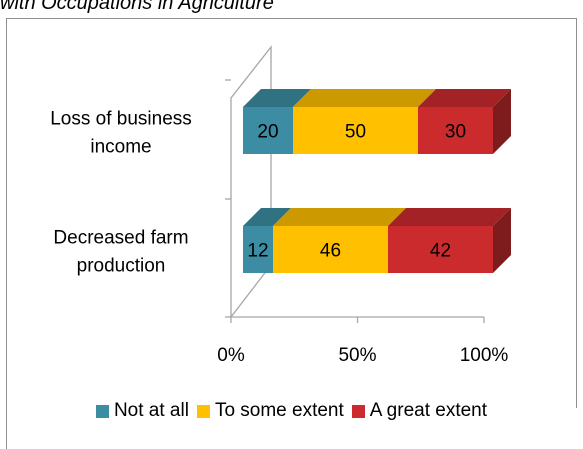  What do you see at coordinates (137, 7) in the screenshot?
I see `chart-title: with Occupations in Agriculture` at bounding box center [137, 7].